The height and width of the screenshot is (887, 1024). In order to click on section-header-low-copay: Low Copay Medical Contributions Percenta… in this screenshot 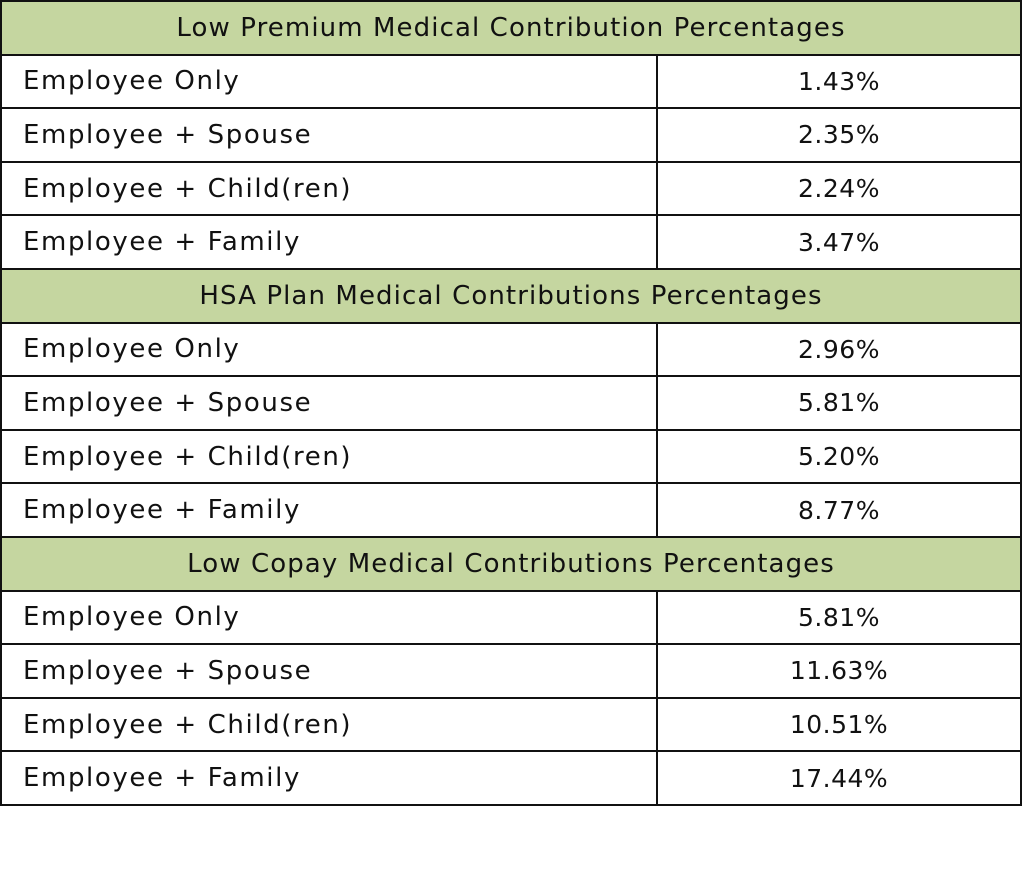, I will do `click(511, 563)`.